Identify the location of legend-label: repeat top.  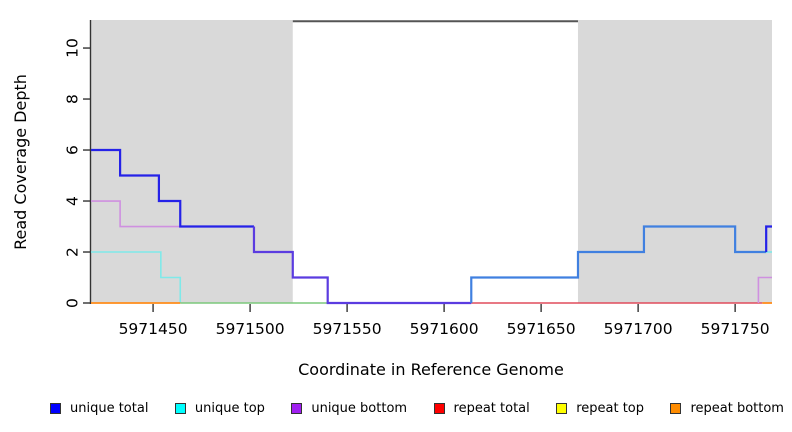
(610, 408).